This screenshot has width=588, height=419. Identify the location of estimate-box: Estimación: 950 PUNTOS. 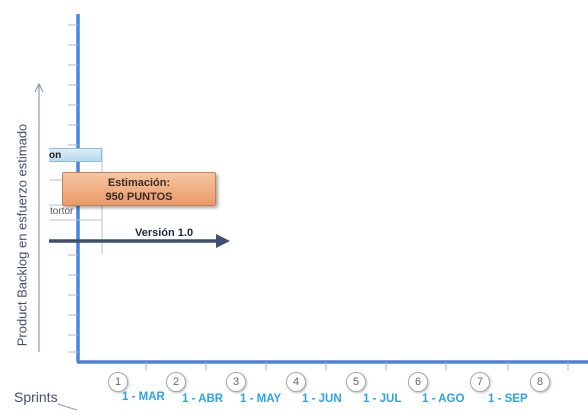
(139, 189).